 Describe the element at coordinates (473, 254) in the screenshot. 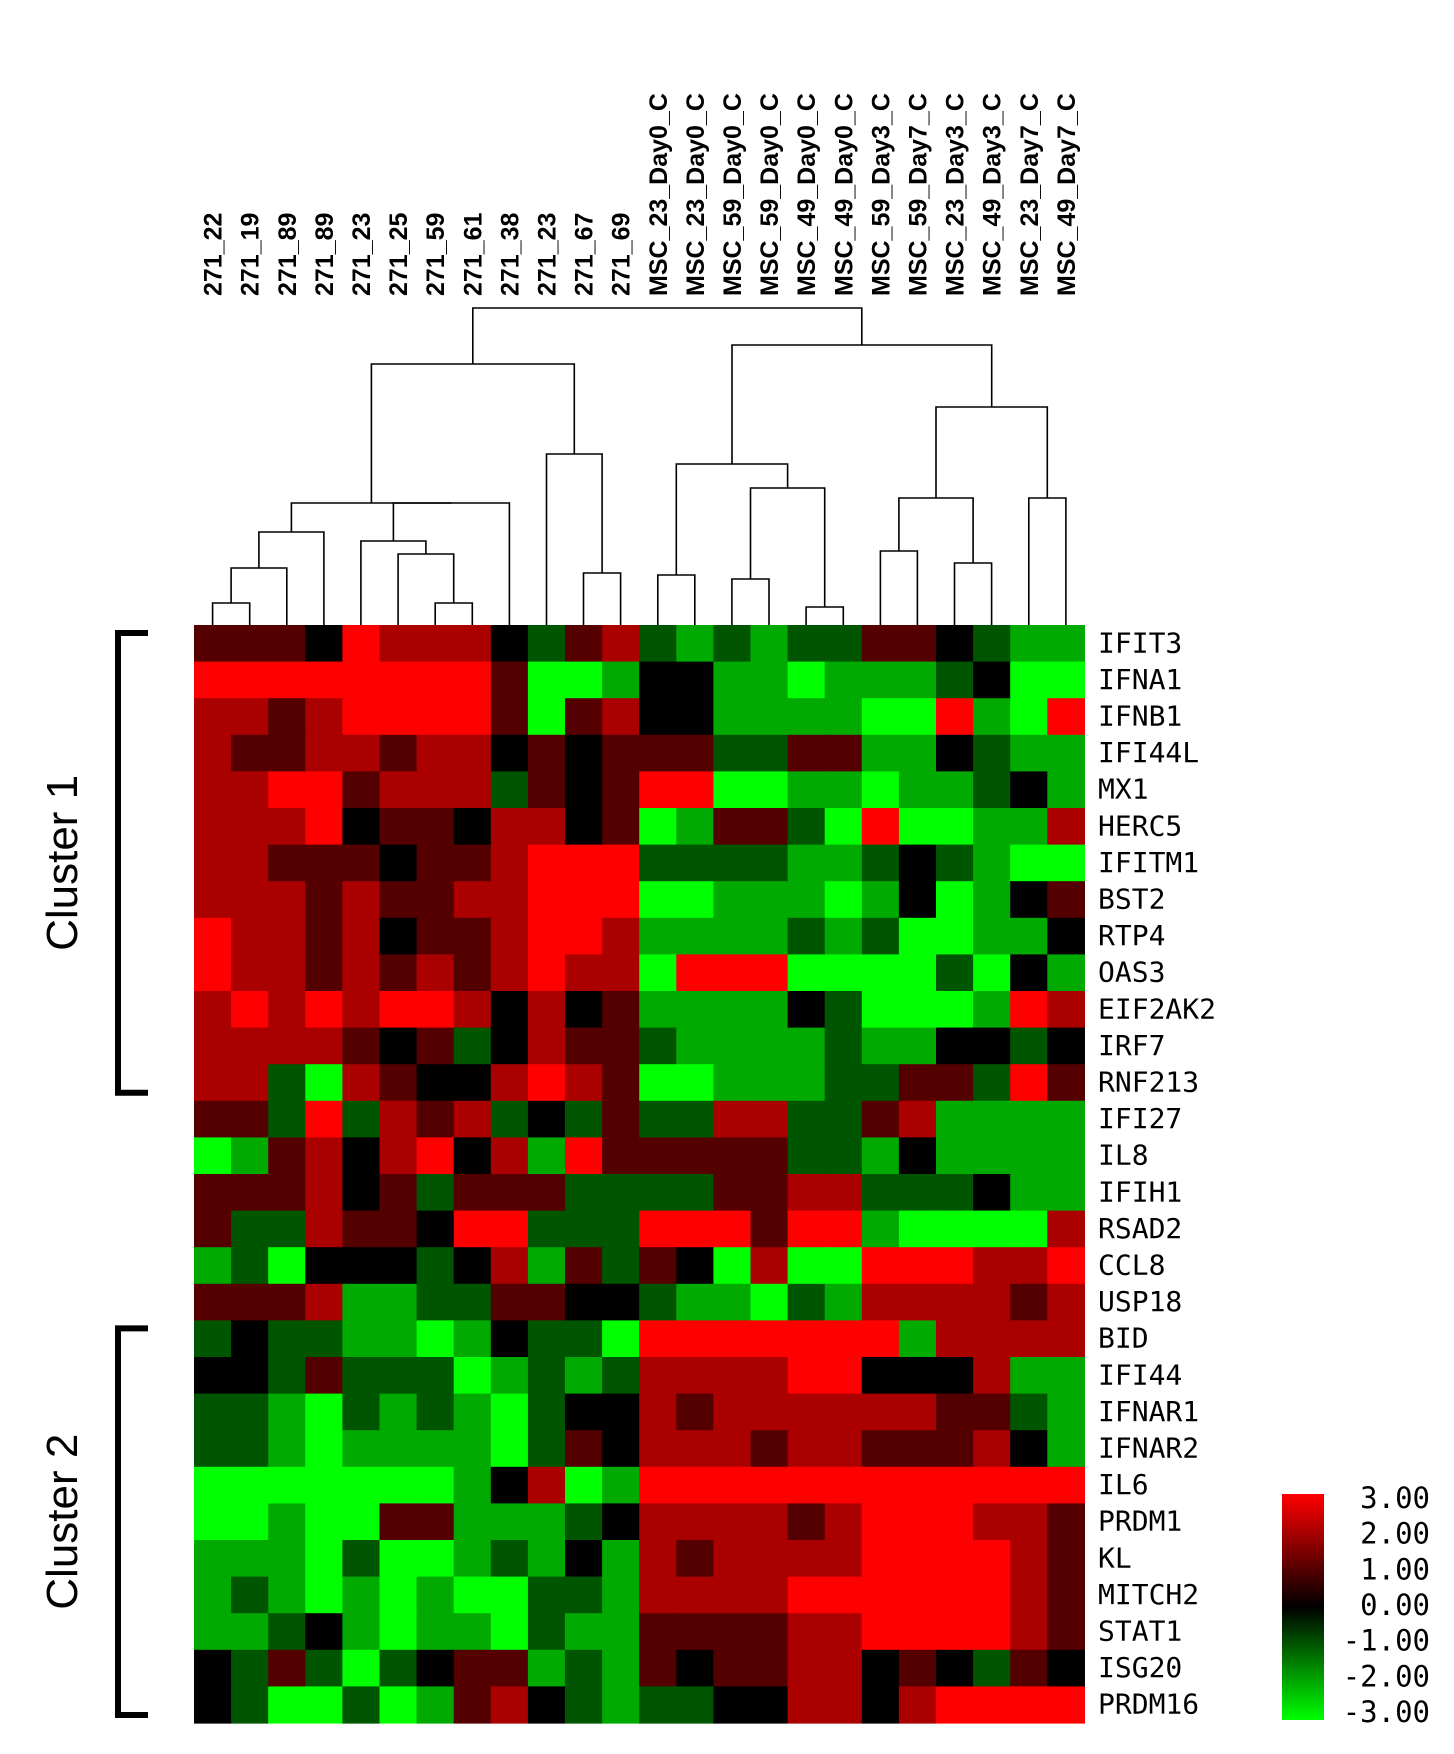

I see `column-label: 271_61` at that location.